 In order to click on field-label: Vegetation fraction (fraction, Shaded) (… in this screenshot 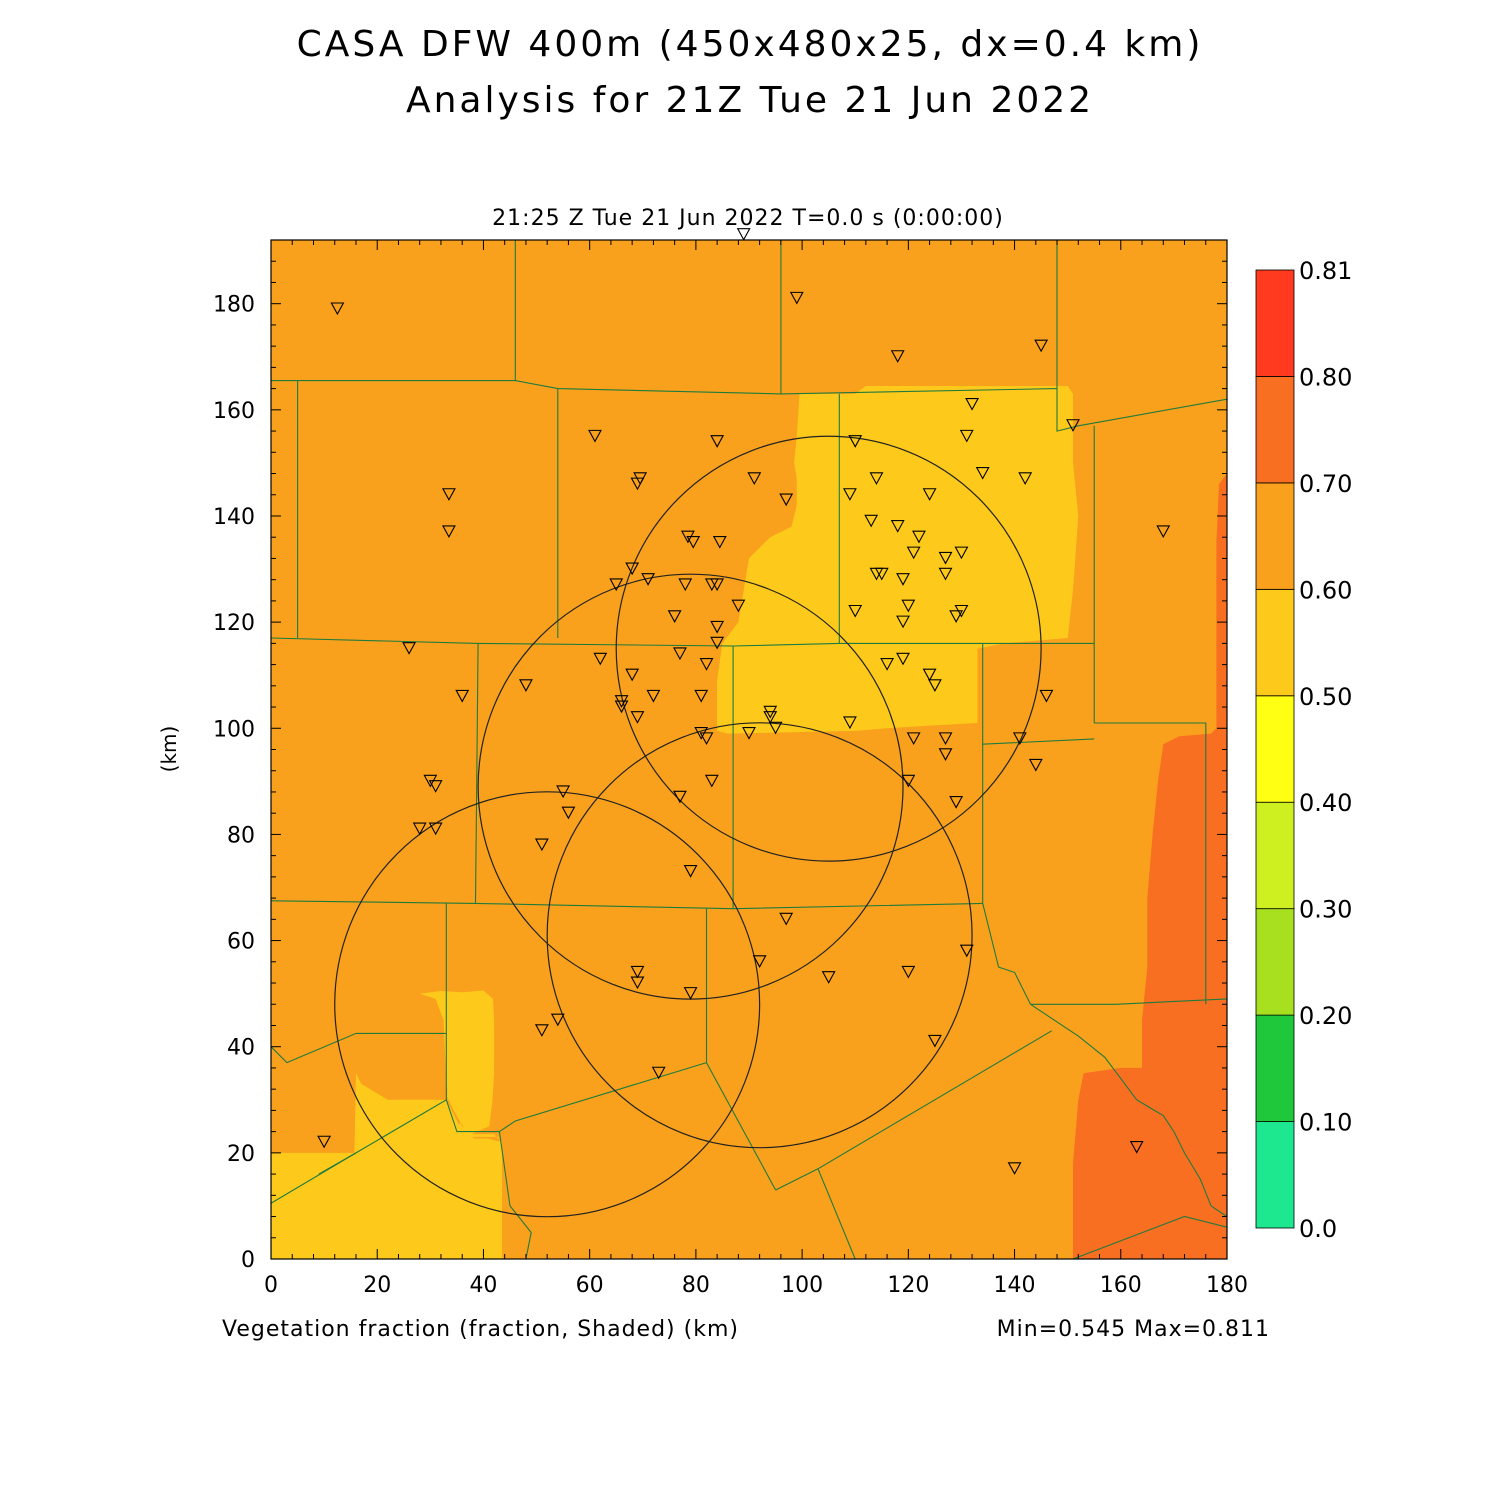, I will do `click(480, 1329)`.